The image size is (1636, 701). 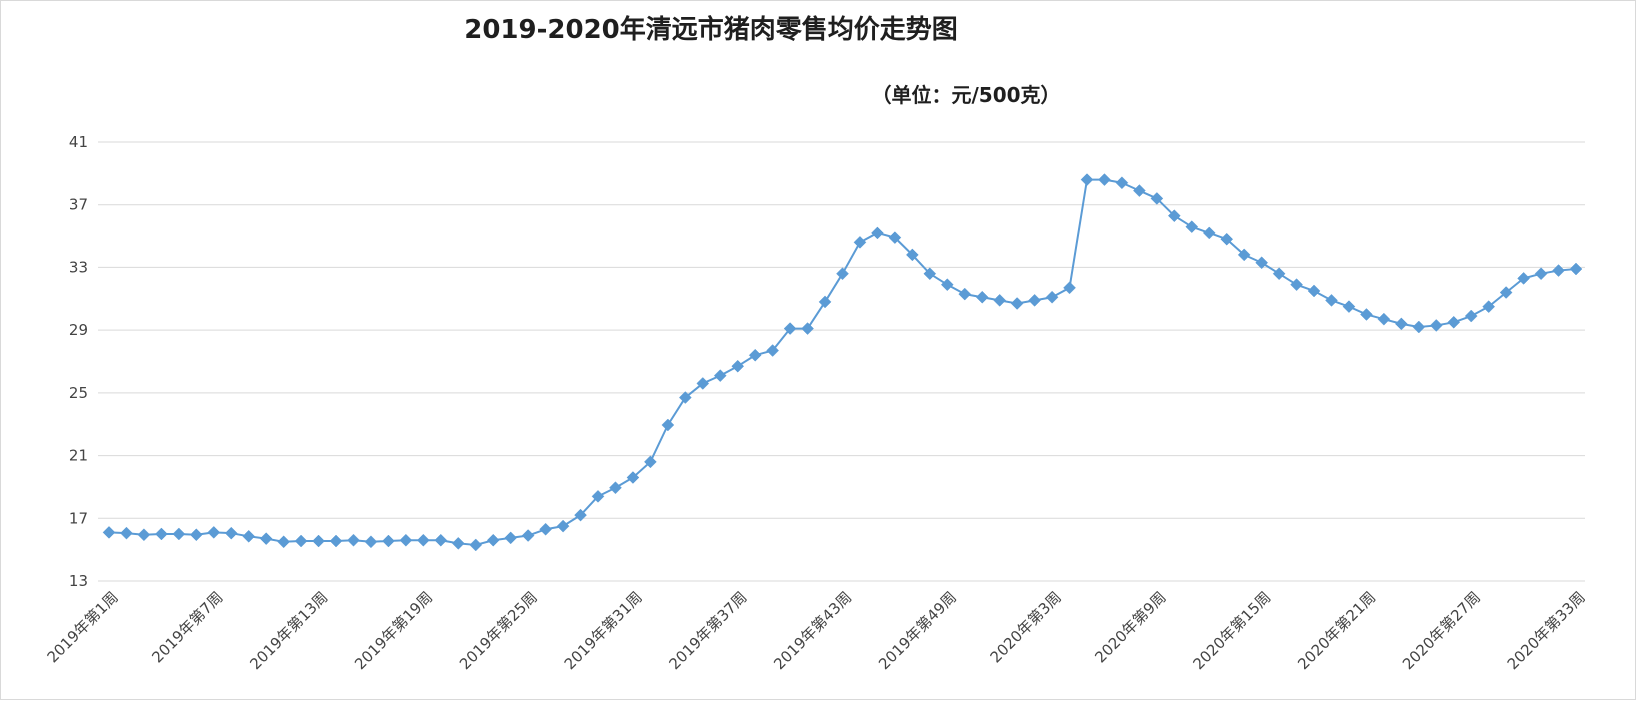 I want to click on x-tick-label: 2019年第31周, so click(x=603, y=630).